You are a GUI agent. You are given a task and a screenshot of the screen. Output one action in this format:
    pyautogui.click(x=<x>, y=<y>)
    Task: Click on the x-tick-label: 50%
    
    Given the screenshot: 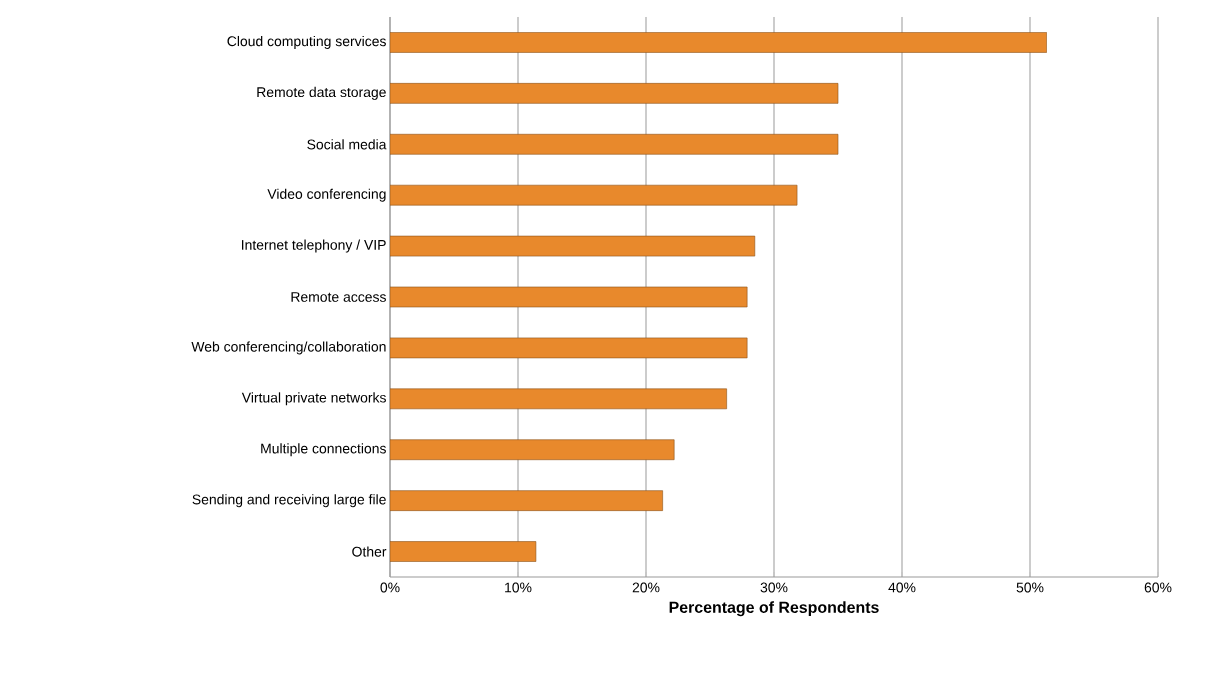 What is the action you would take?
    pyautogui.click(x=1030, y=587)
    